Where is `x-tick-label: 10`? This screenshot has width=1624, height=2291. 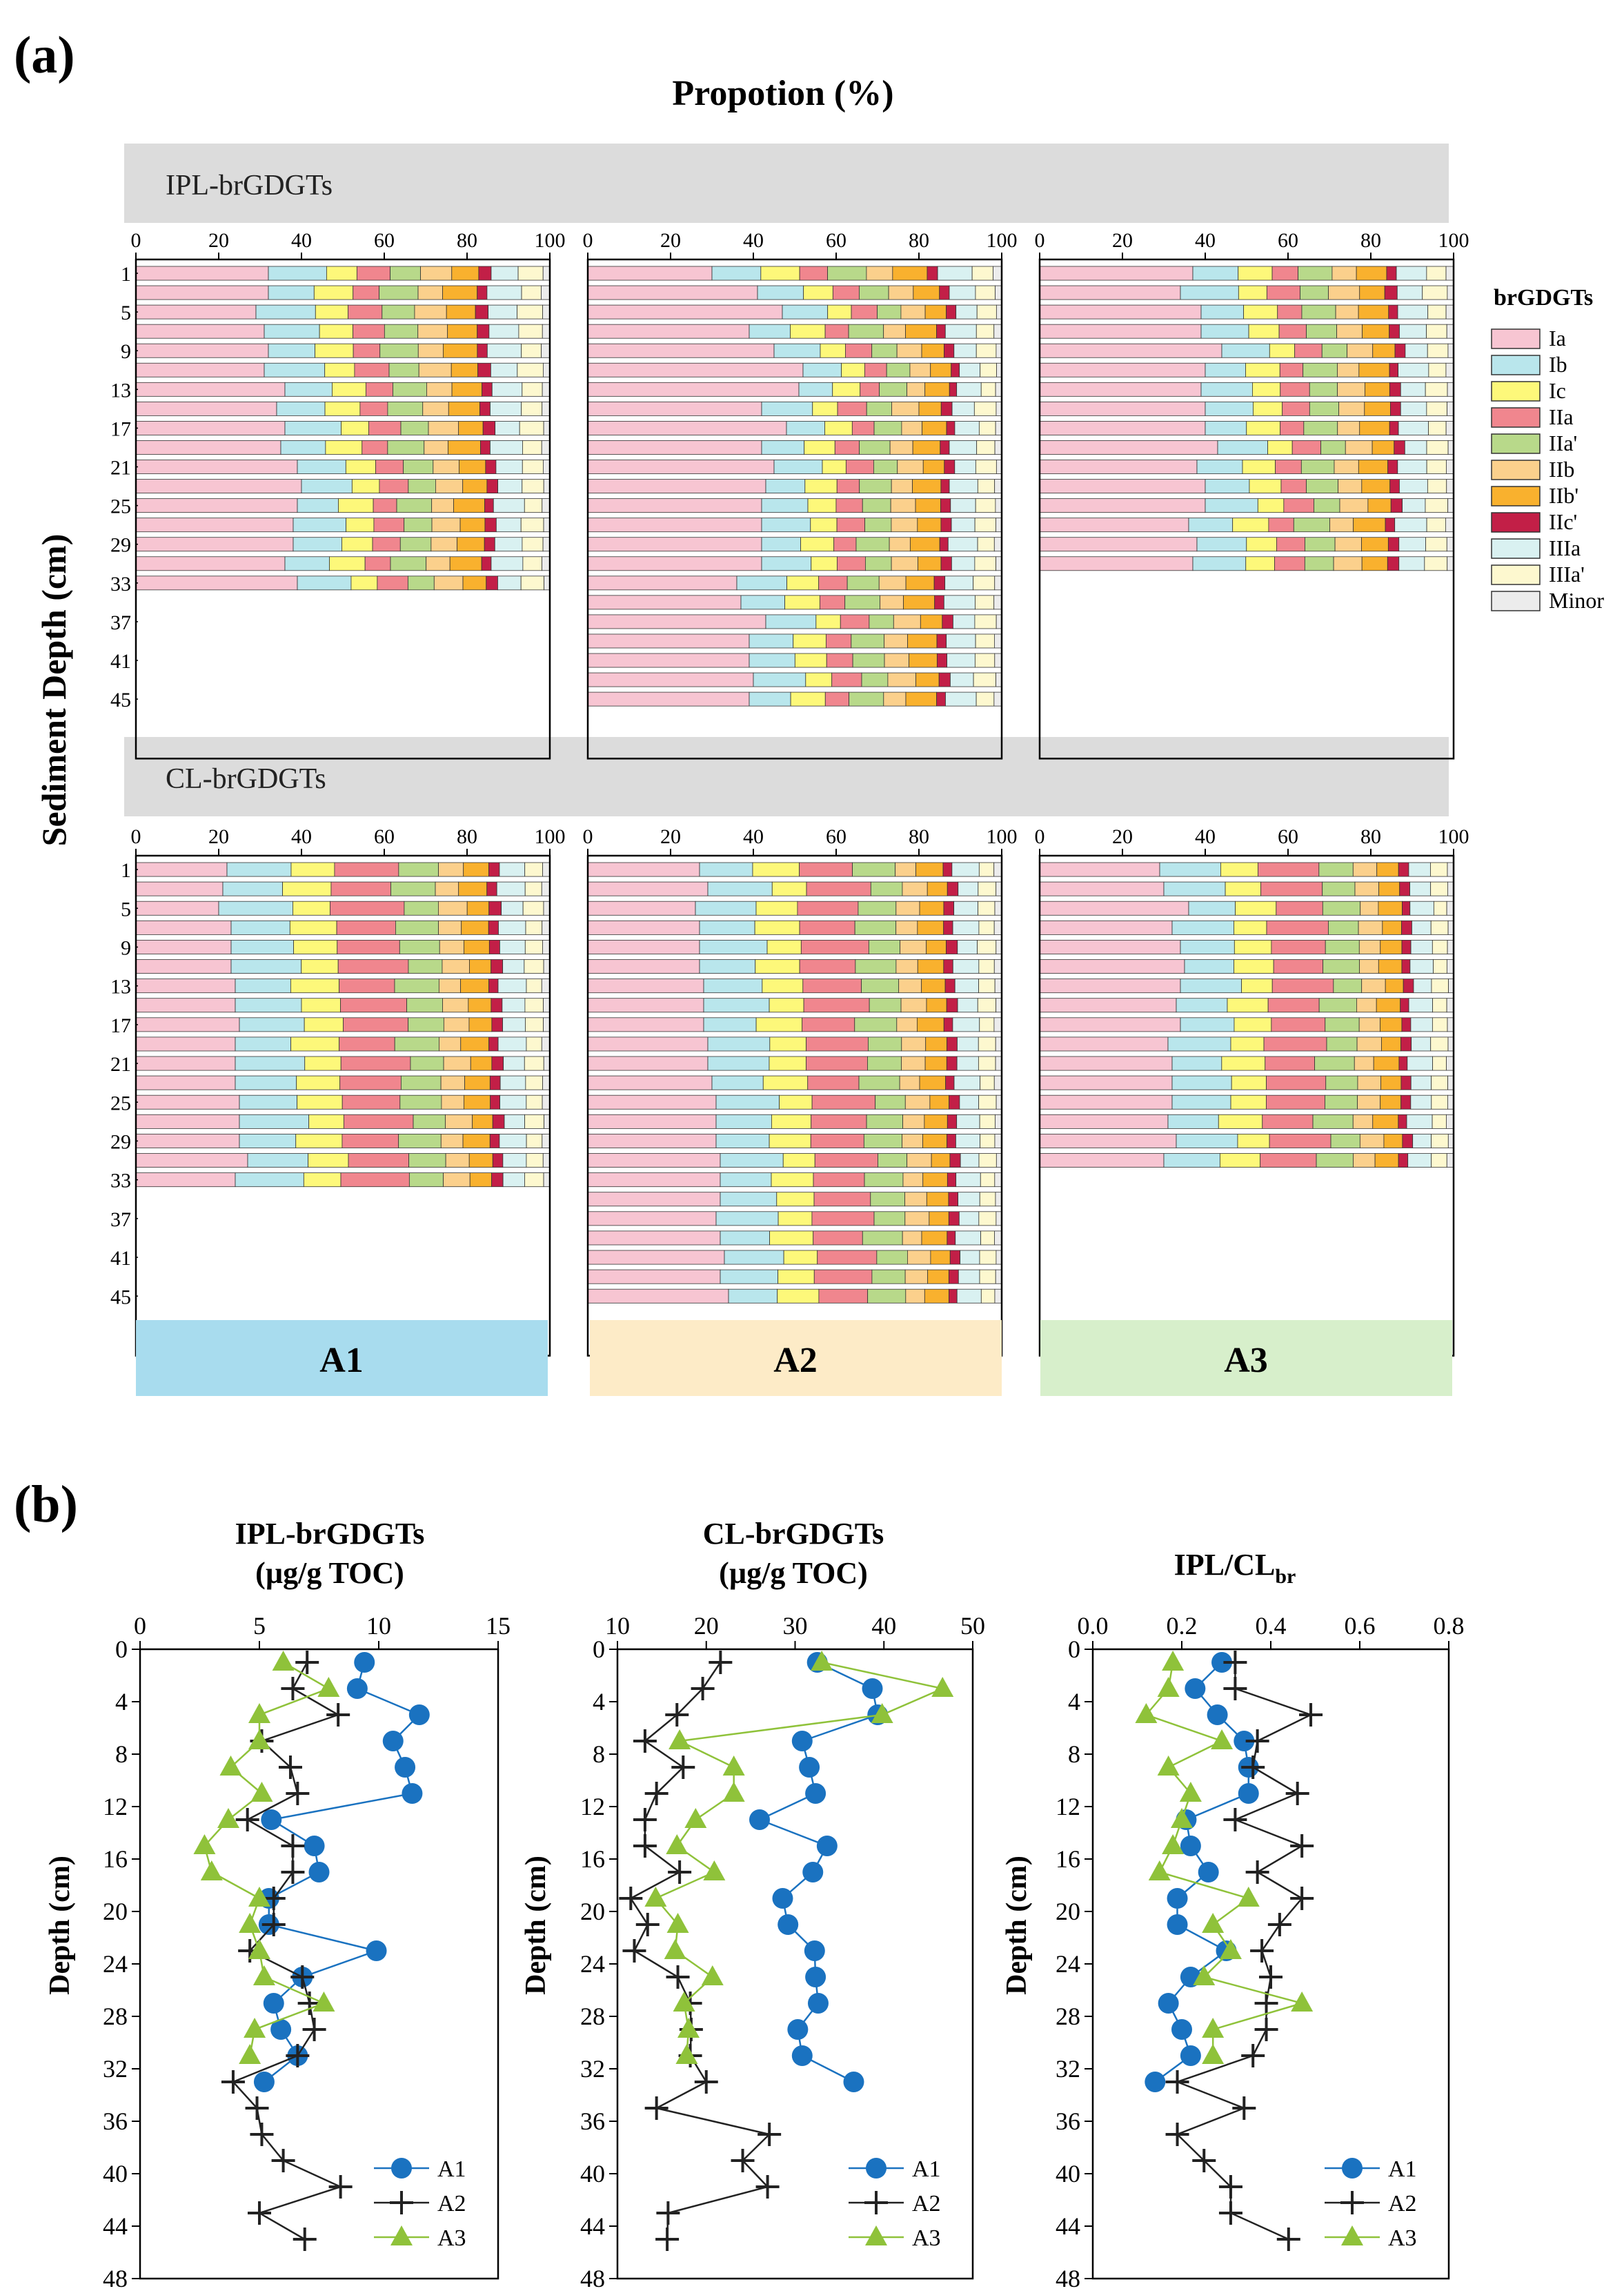 x-tick-label: 10 is located at coordinates (378, 1626).